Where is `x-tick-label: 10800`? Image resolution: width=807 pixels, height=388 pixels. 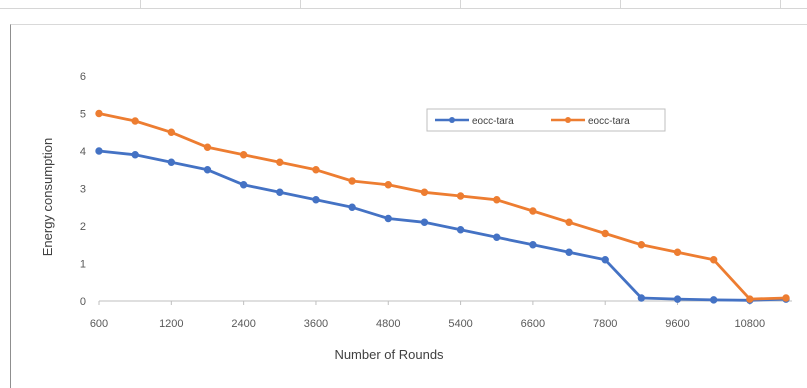
x-tick-label: 10800 is located at coordinates (750, 324).